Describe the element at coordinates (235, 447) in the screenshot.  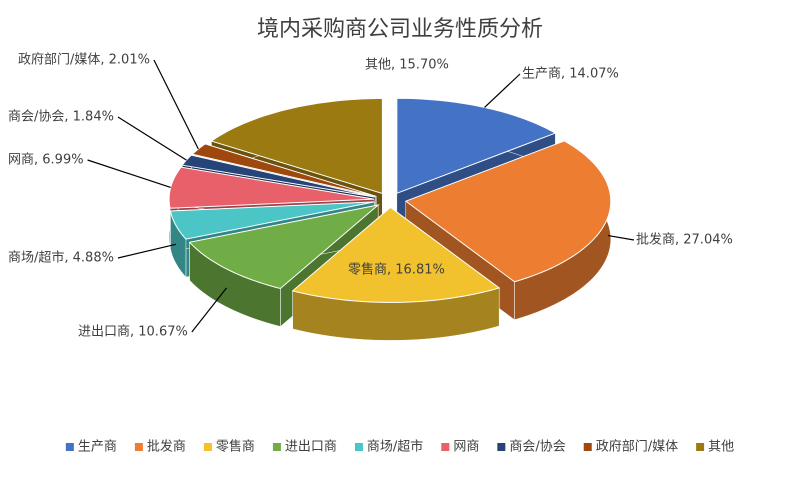
I see `legend-label: 零售商` at that location.